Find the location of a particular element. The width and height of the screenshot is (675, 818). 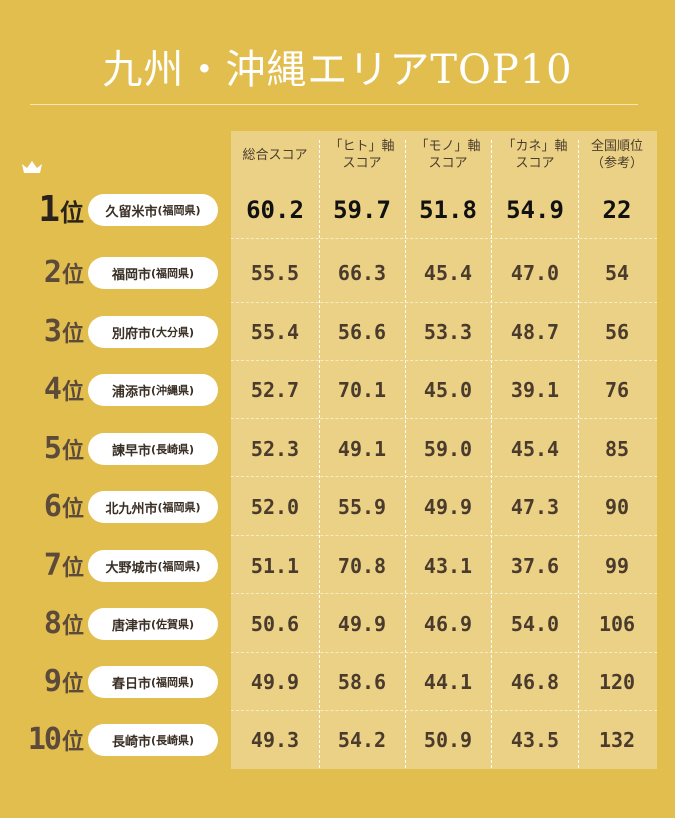

total-score-cell: 55.5 is located at coordinates (275, 273).